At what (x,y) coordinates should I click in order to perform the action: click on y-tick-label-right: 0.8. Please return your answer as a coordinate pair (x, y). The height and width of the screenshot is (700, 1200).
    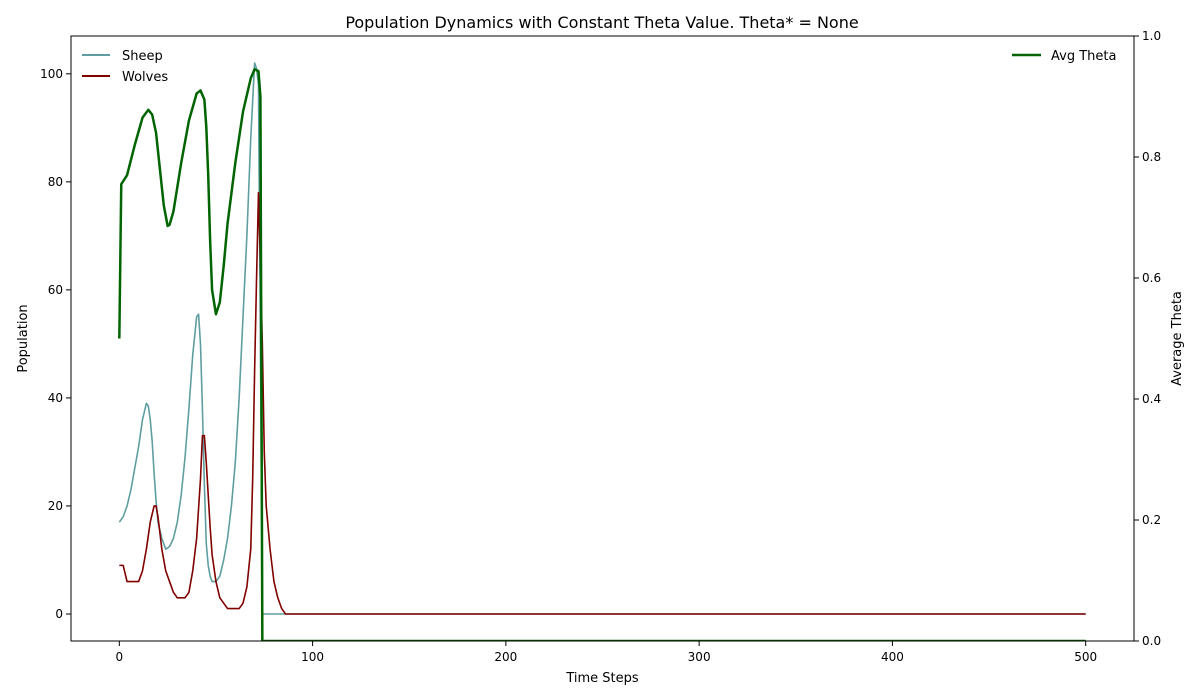
    Looking at the image, I should click on (1151, 157).